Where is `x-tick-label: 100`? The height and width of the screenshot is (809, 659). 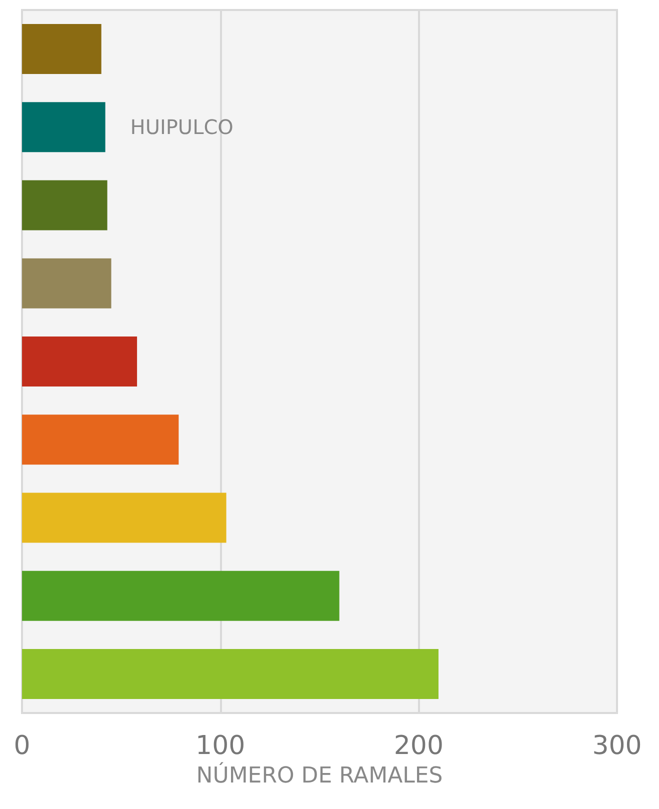
x-tick-label: 100 is located at coordinates (221, 746).